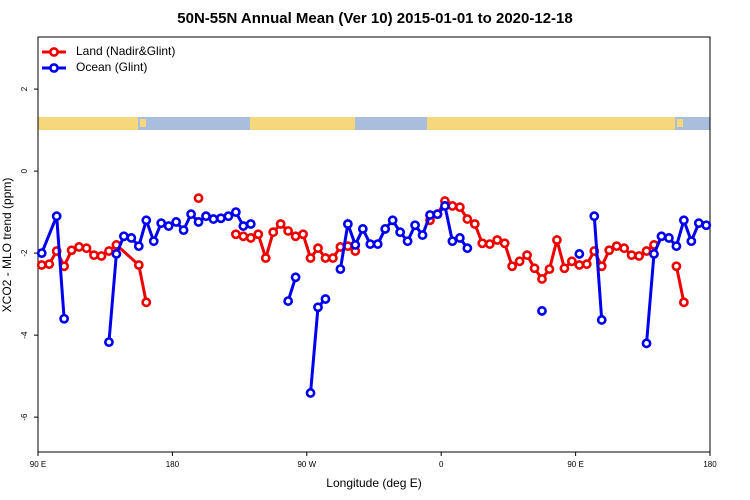  What do you see at coordinates (374, 123) in the screenshot?
I see `land-ocean-strip` at bounding box center [374, 123].